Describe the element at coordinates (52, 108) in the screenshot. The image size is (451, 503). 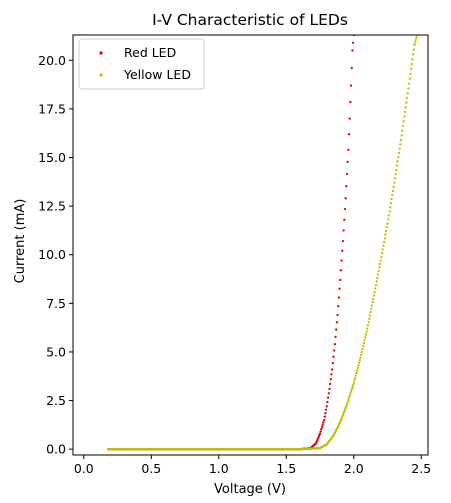
I see `y-tick-label: 17.5` at that location.